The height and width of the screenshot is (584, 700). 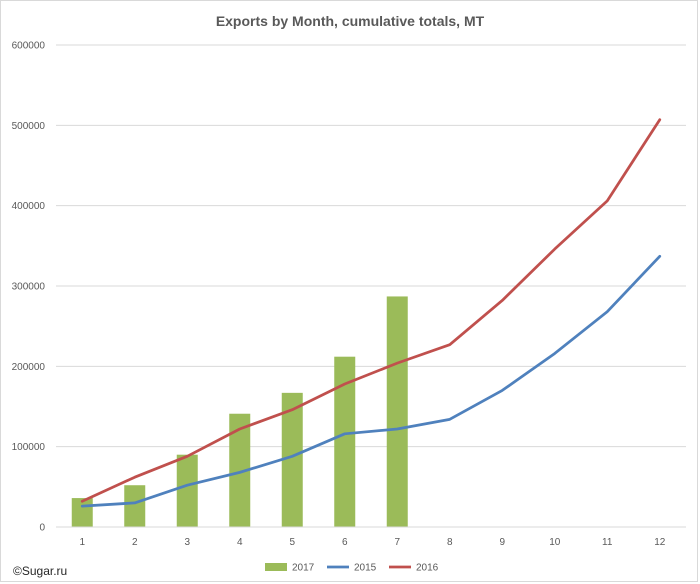 What do you see at coordinates (502, 542) in the screenshot?
I see `x-tick-label: 9` at bounding box center [502, 542].